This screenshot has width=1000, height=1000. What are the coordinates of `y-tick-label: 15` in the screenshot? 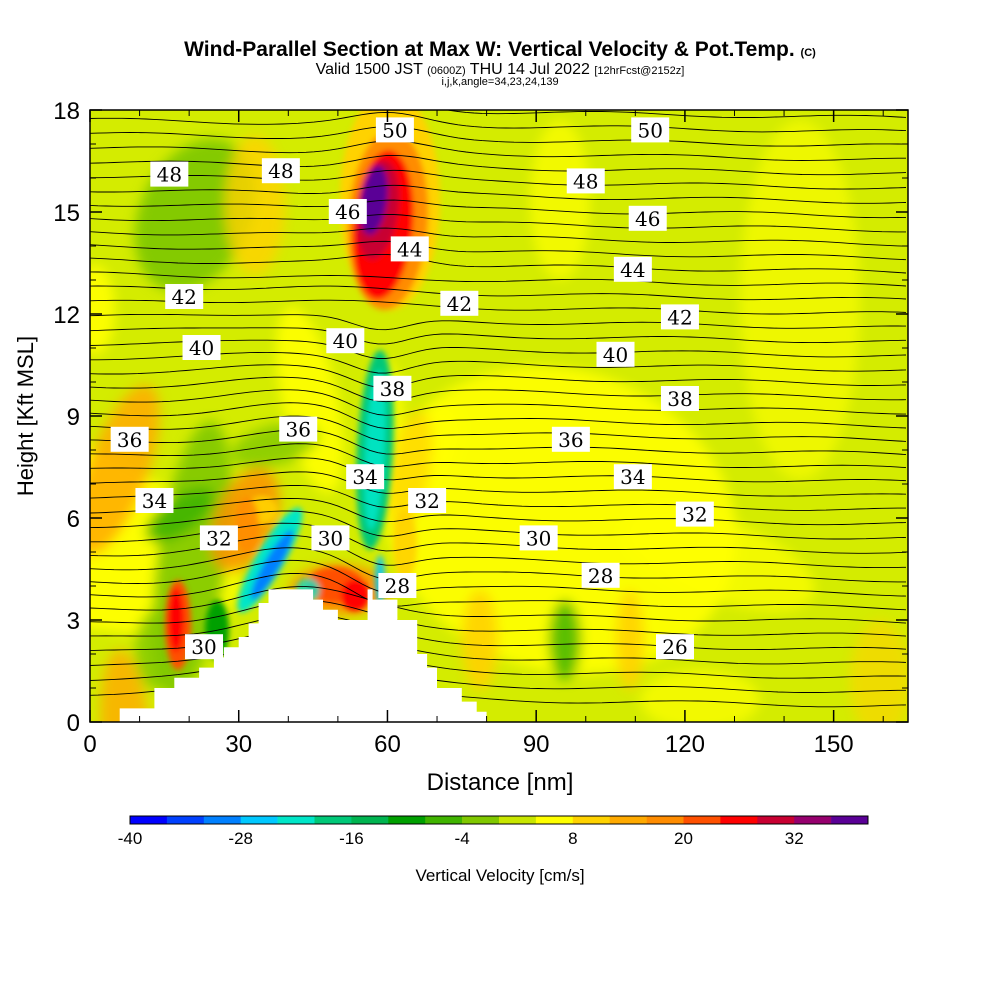 It's located at (66, 213).